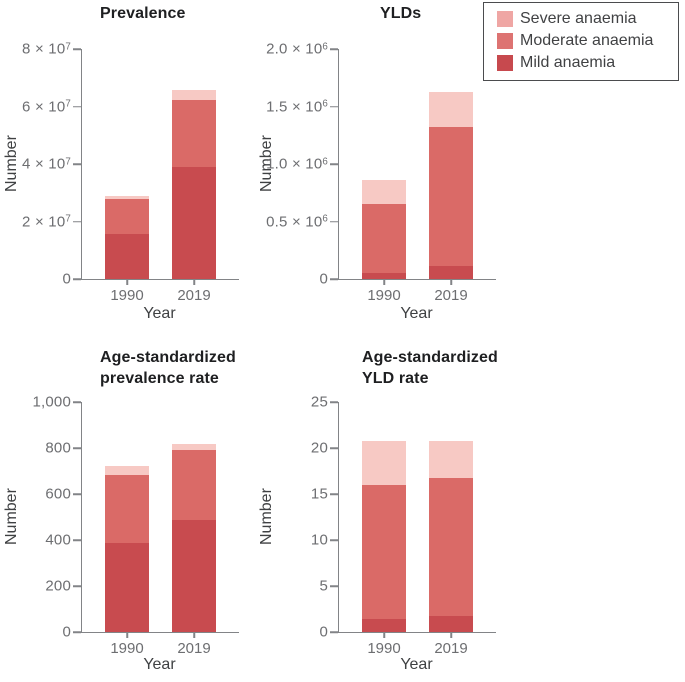  I want to click on legend-item-moderate: Moderate anaemia, so click(587, 41).